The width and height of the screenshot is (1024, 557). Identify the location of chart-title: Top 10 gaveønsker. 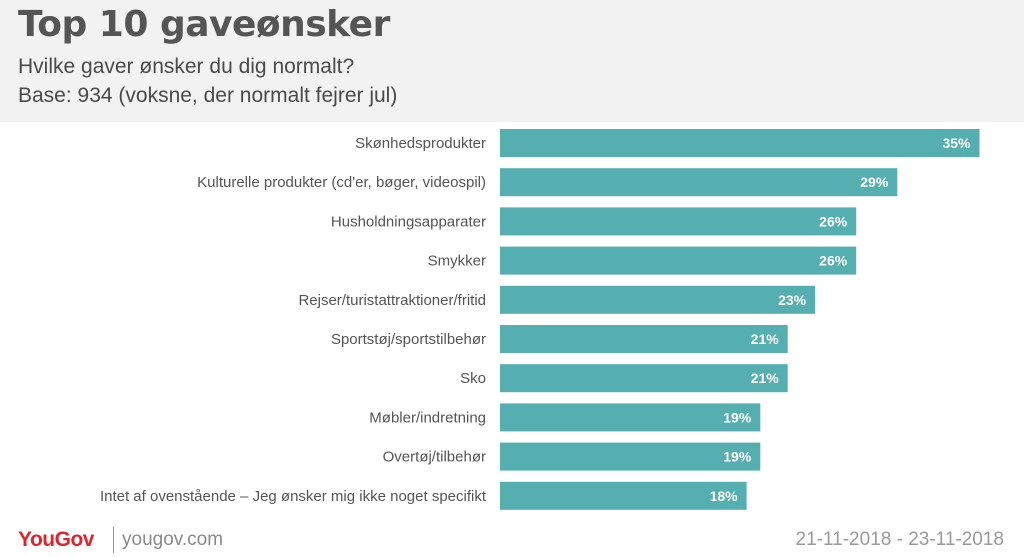
(204, 24).